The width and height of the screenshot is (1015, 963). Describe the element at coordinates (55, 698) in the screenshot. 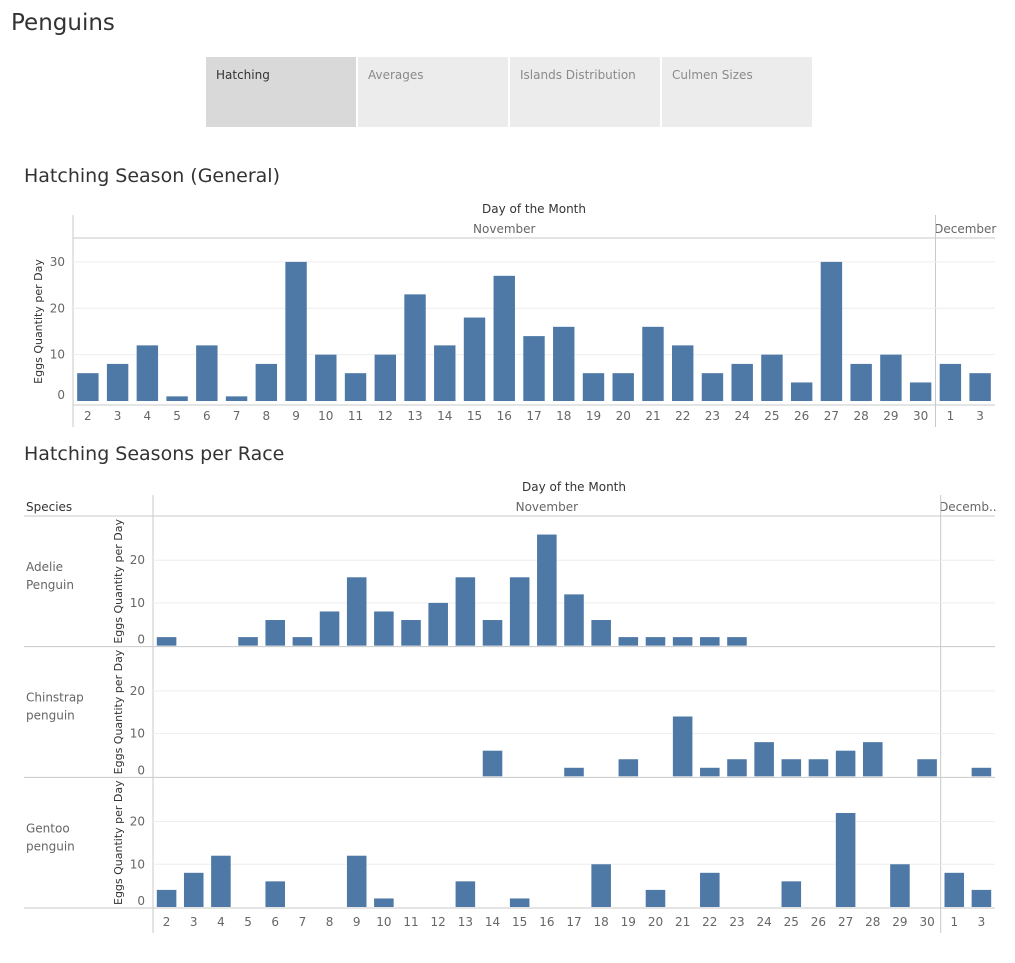

I see `species-label: Chinstrap` at that location.